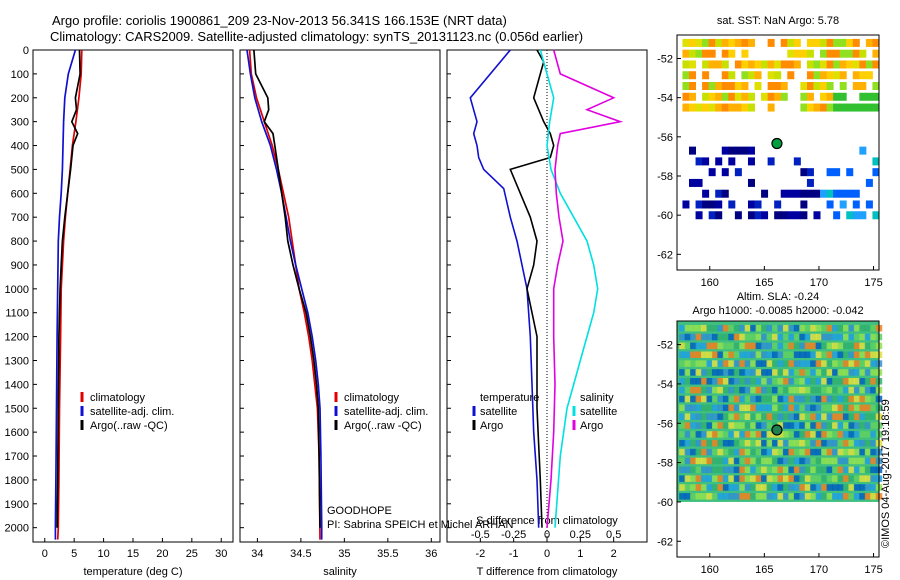  I want to click on map-y-tick-label: -60, so click(665, 216).